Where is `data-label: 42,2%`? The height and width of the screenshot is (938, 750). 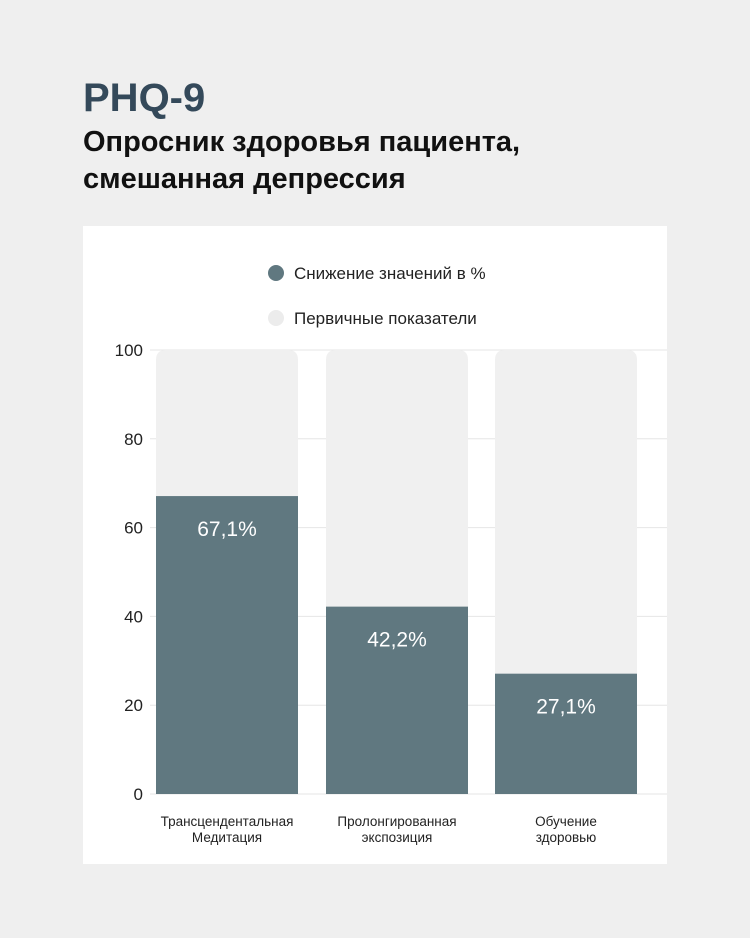 data-label: 42,2% is located at coordinates (397, 640).